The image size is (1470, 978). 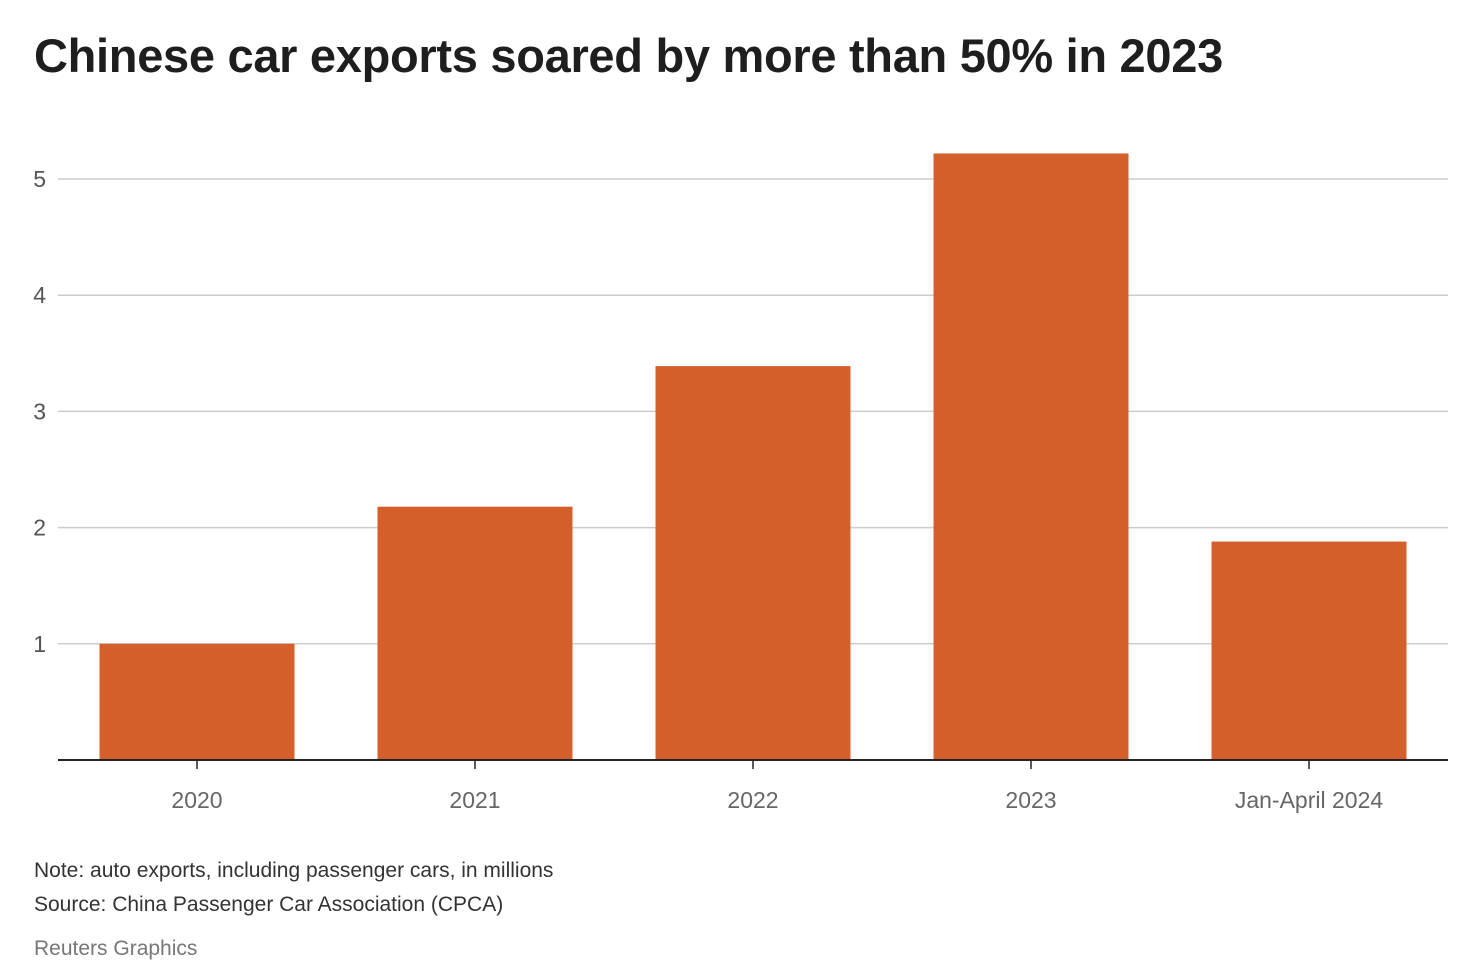 What do you see at coordinates (196, 800) in the screenshot?
I see `x-tick-label: 2020` at bounding box center [196, 800].